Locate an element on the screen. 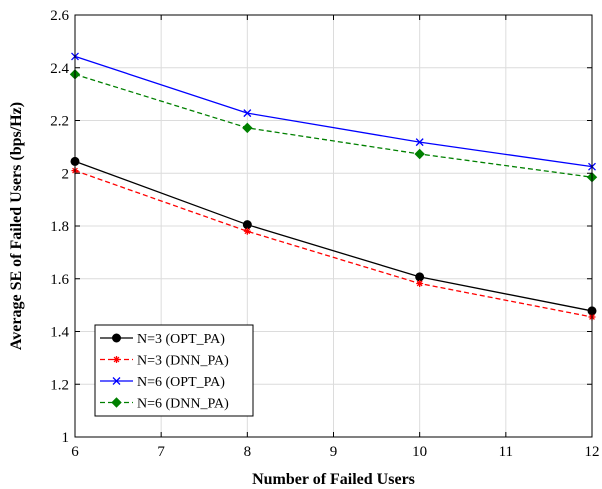 The image size is (602, 489). x-tick-label: 9 is located at coordinates (334, 452).